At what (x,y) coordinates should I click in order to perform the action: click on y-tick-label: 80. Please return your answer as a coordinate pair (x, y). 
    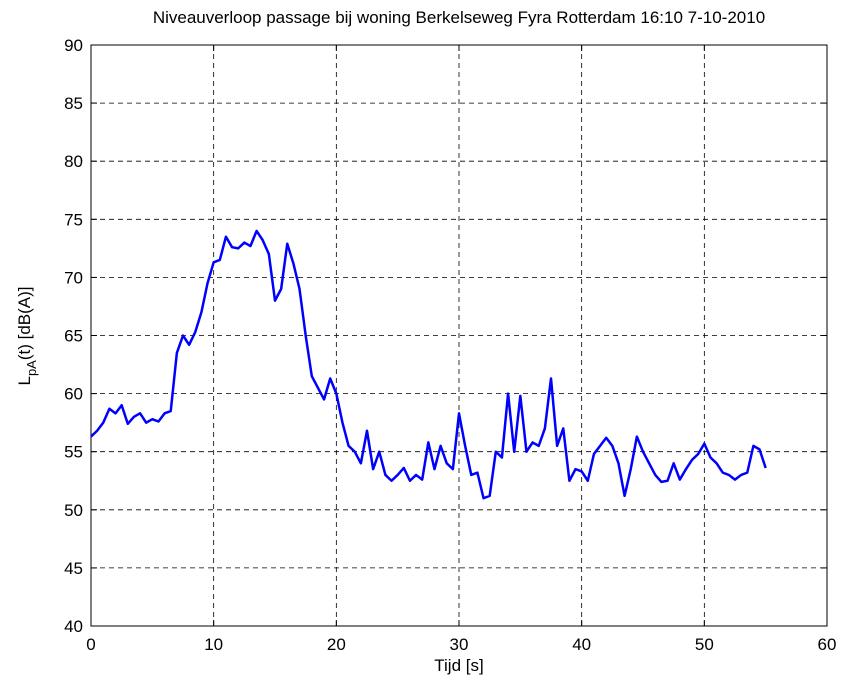
    Looking at the image, I should click on (73, 161).